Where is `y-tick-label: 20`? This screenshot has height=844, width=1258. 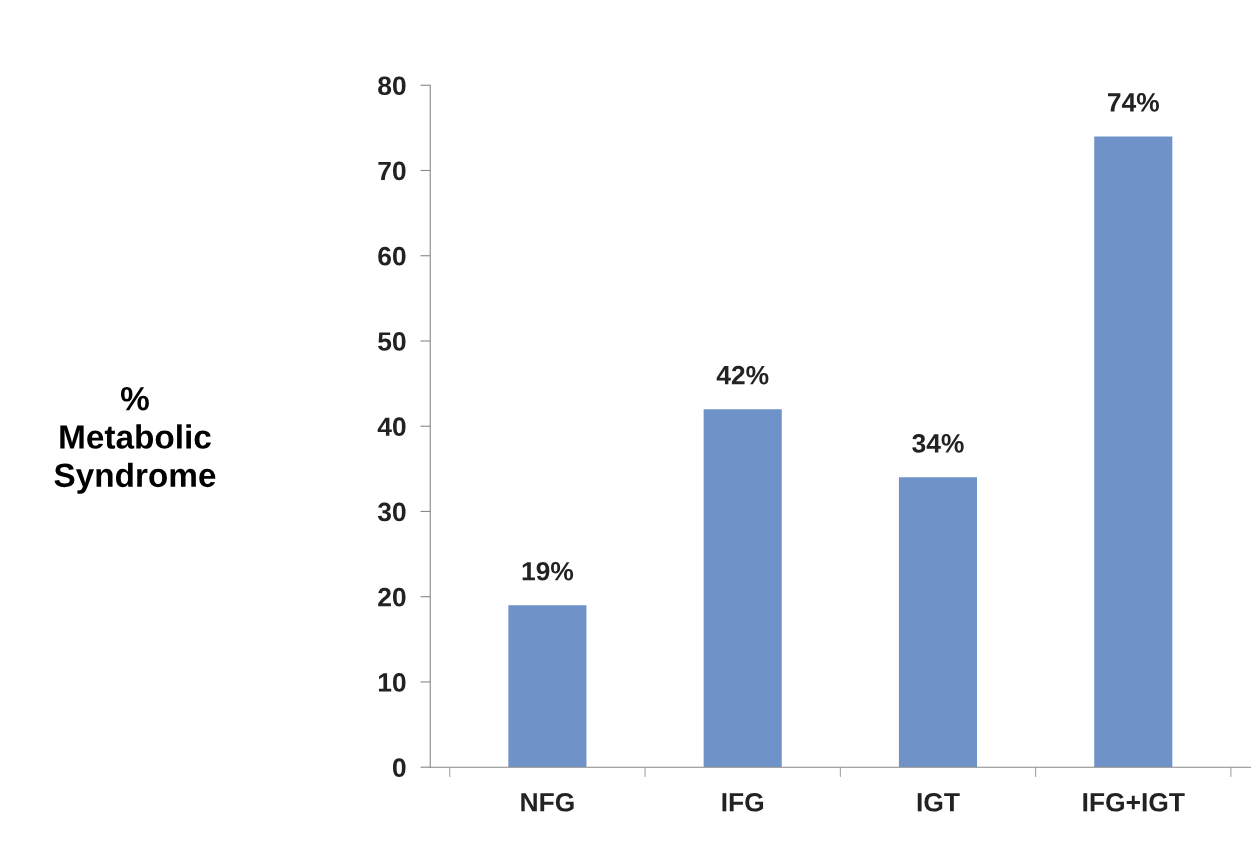 y-tick-label: 20 is located at coordinates (392, 597).